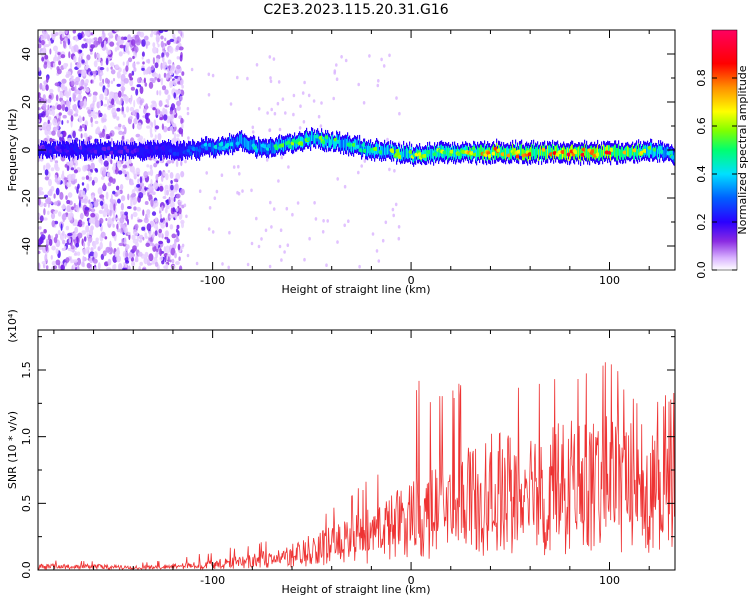 This screenshot has height=600, width=750. I want to click on snr-y-axis-label: SNR (10 * v/v), so click(12, 450).